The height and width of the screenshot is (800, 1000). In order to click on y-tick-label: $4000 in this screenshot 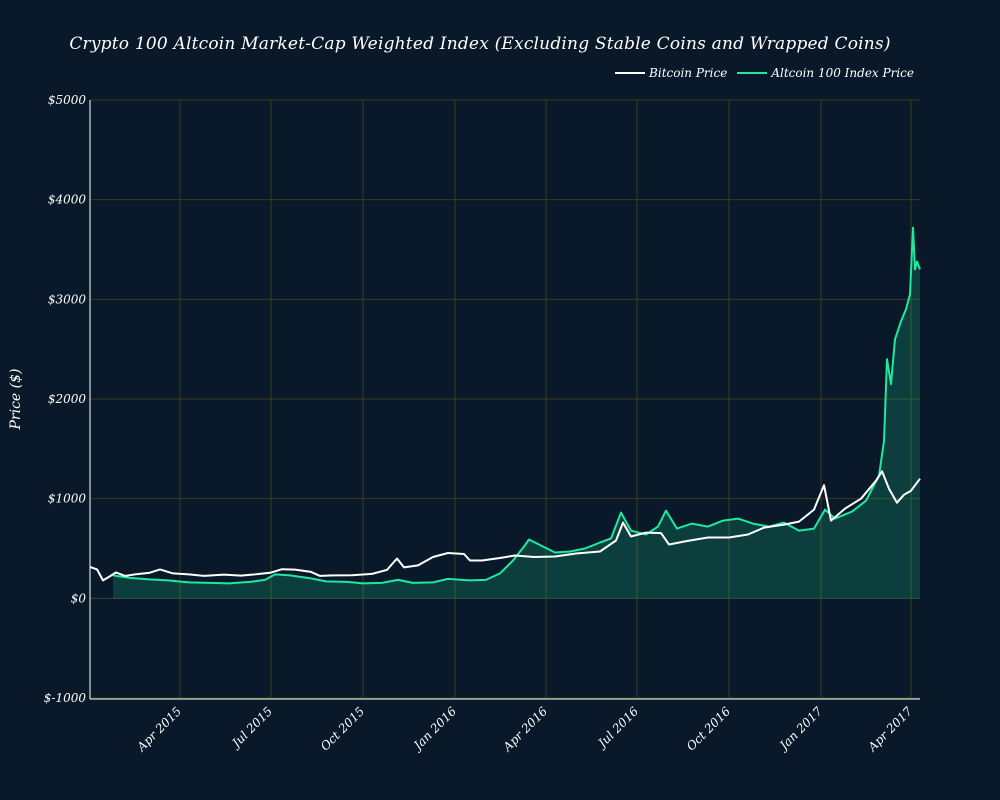, I will do `click(67, 200)`.